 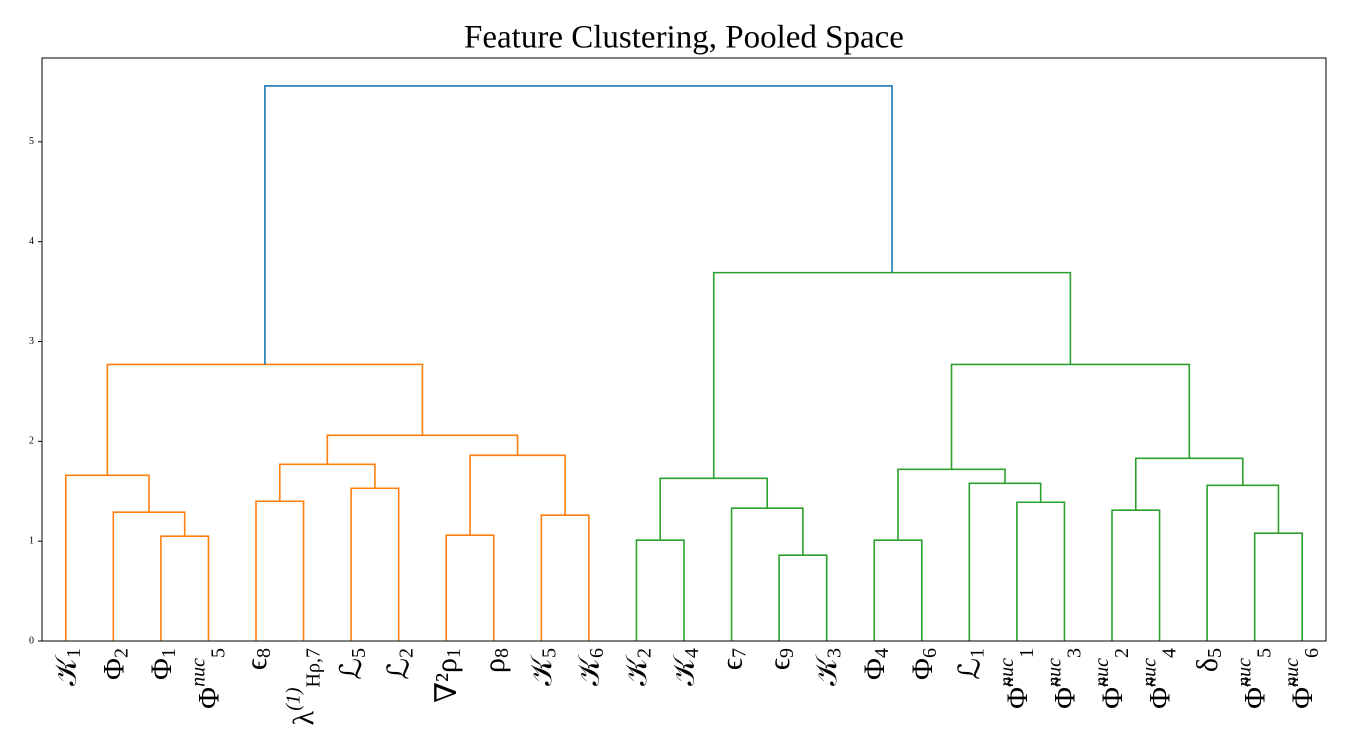 I want to click on leaf-label: Φ4, so click(x=876, y=664).